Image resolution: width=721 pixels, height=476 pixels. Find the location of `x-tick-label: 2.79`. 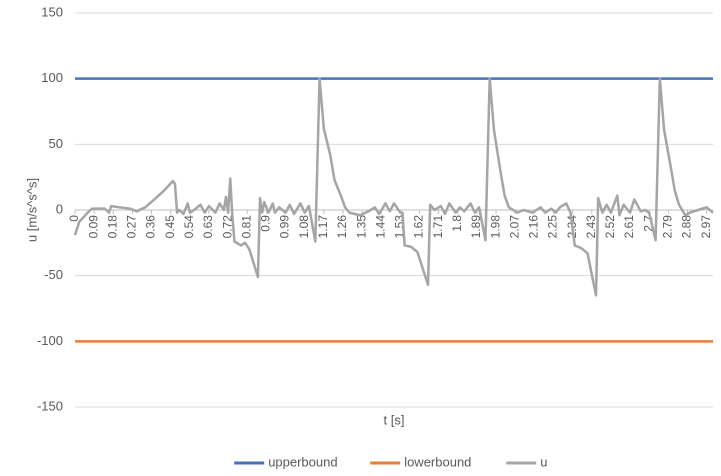

x-tick-label: 2.79 is located at coordinates (668, 227).